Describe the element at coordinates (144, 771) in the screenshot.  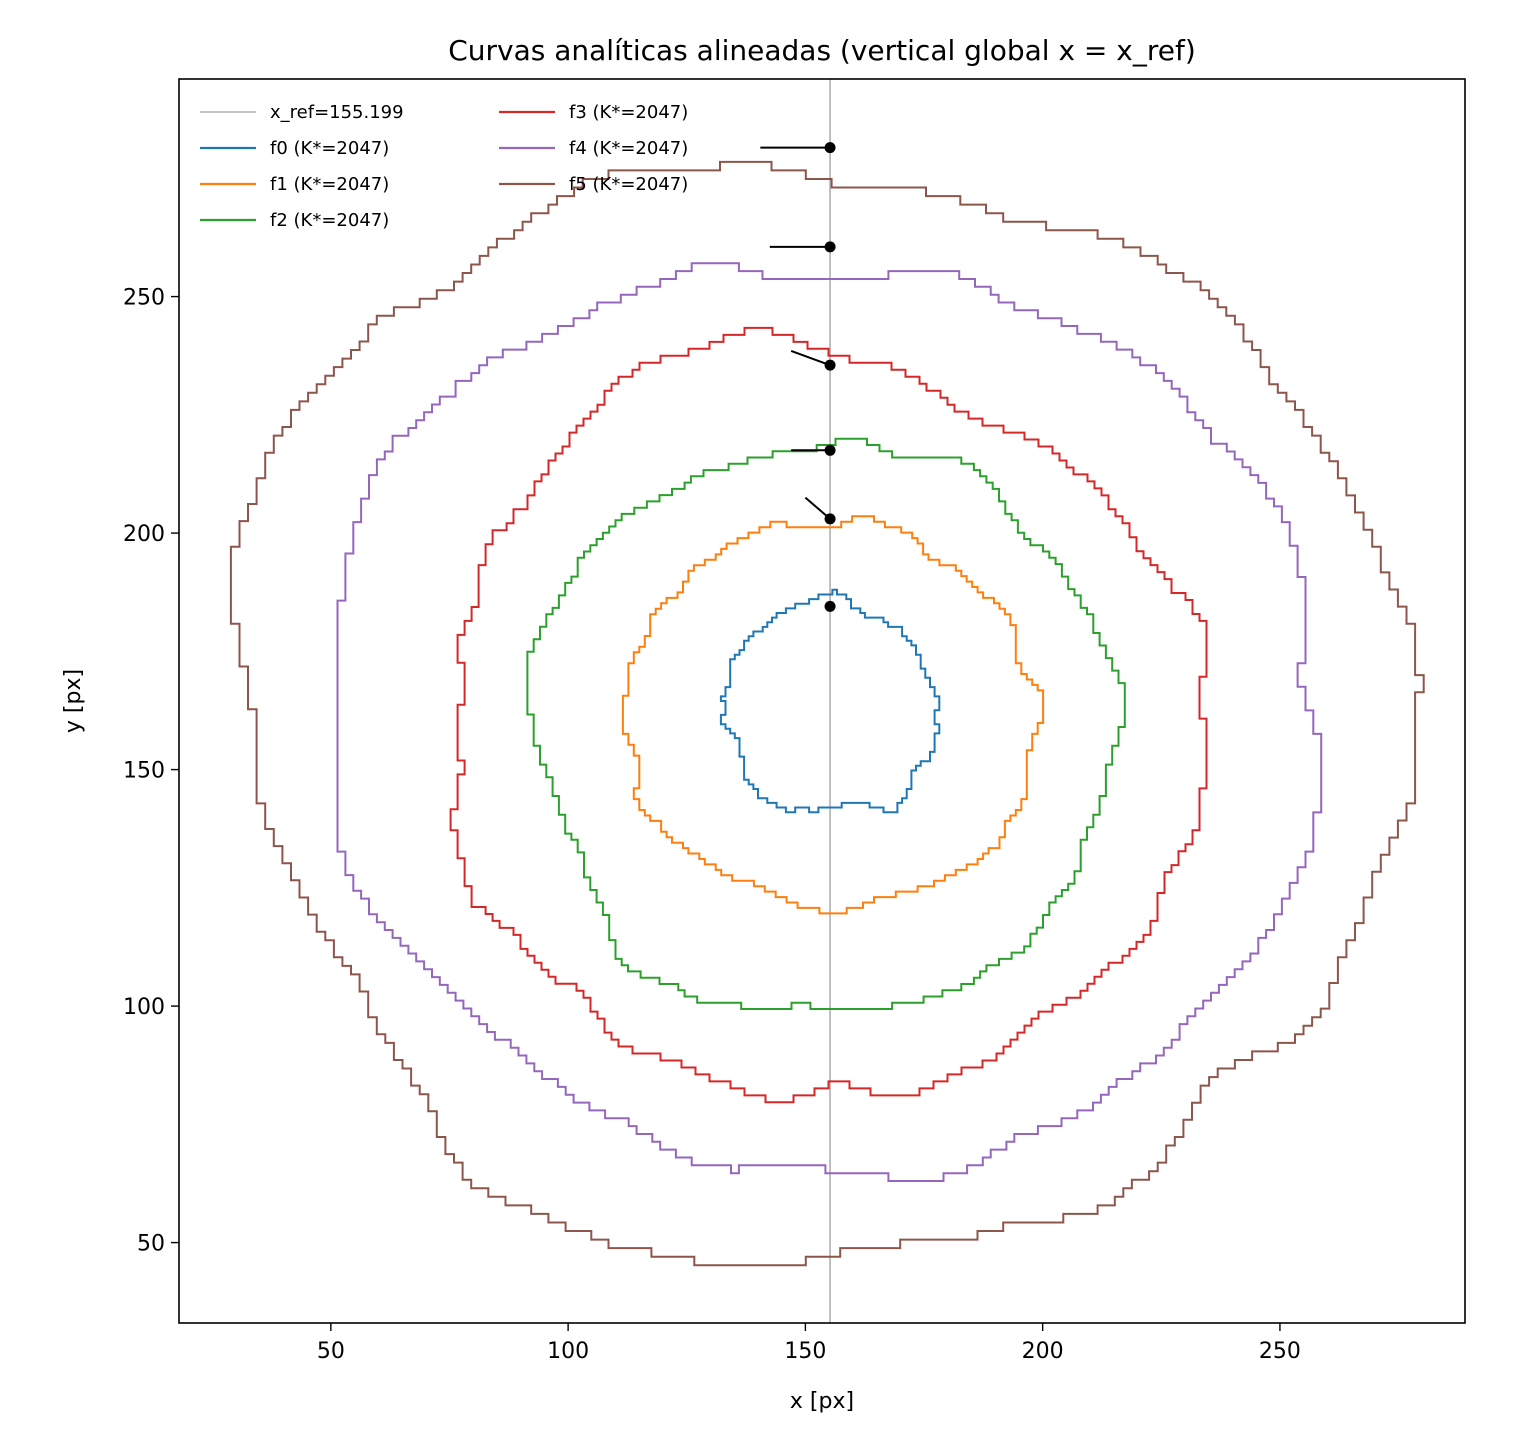
I see `y-tick-label: 150` at that location.